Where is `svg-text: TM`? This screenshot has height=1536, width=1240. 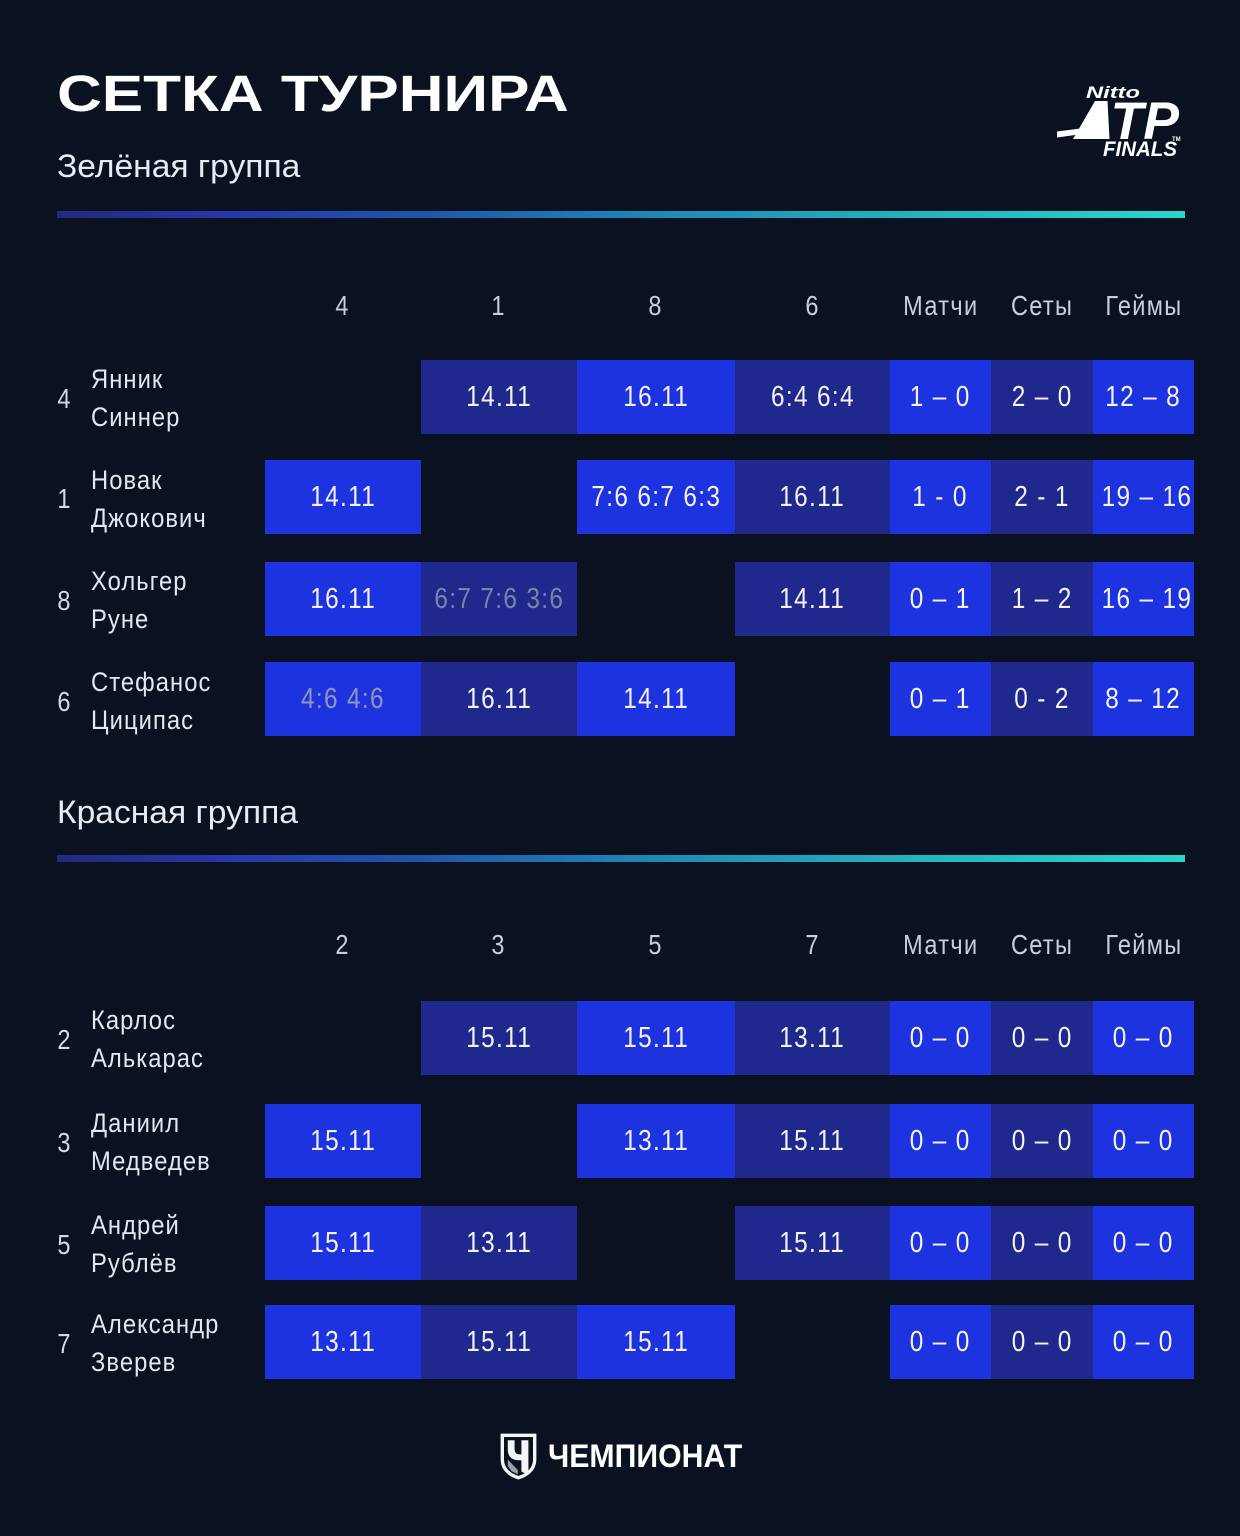
svg-text: TM is located at coordinates (1176, 140).